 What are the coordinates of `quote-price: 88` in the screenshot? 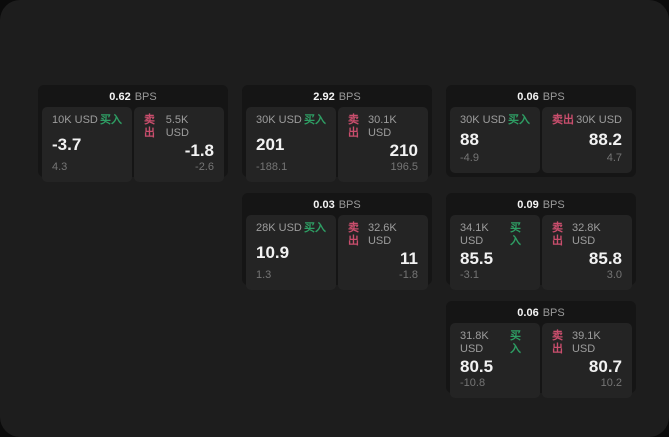 It's located at (469, 139).